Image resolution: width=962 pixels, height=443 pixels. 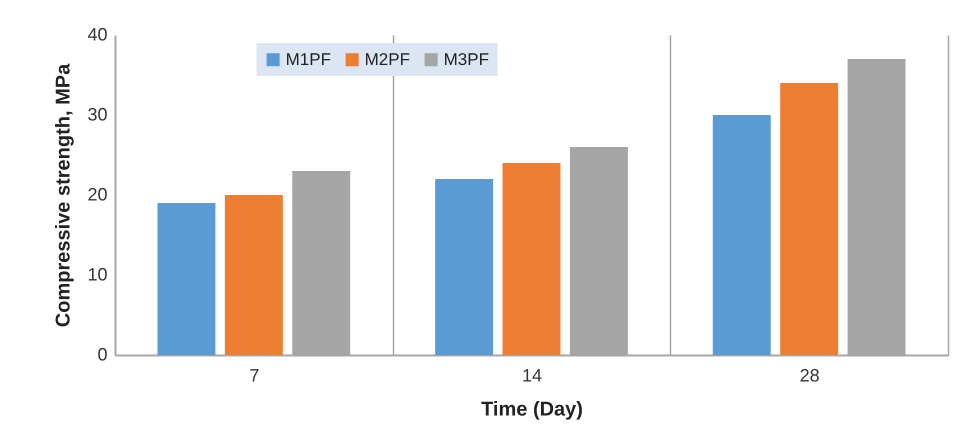 What do you see at coordinates (97, 194) in the screenshot?
I see `y-tick-label: 20` at bounding box center [97, 194].